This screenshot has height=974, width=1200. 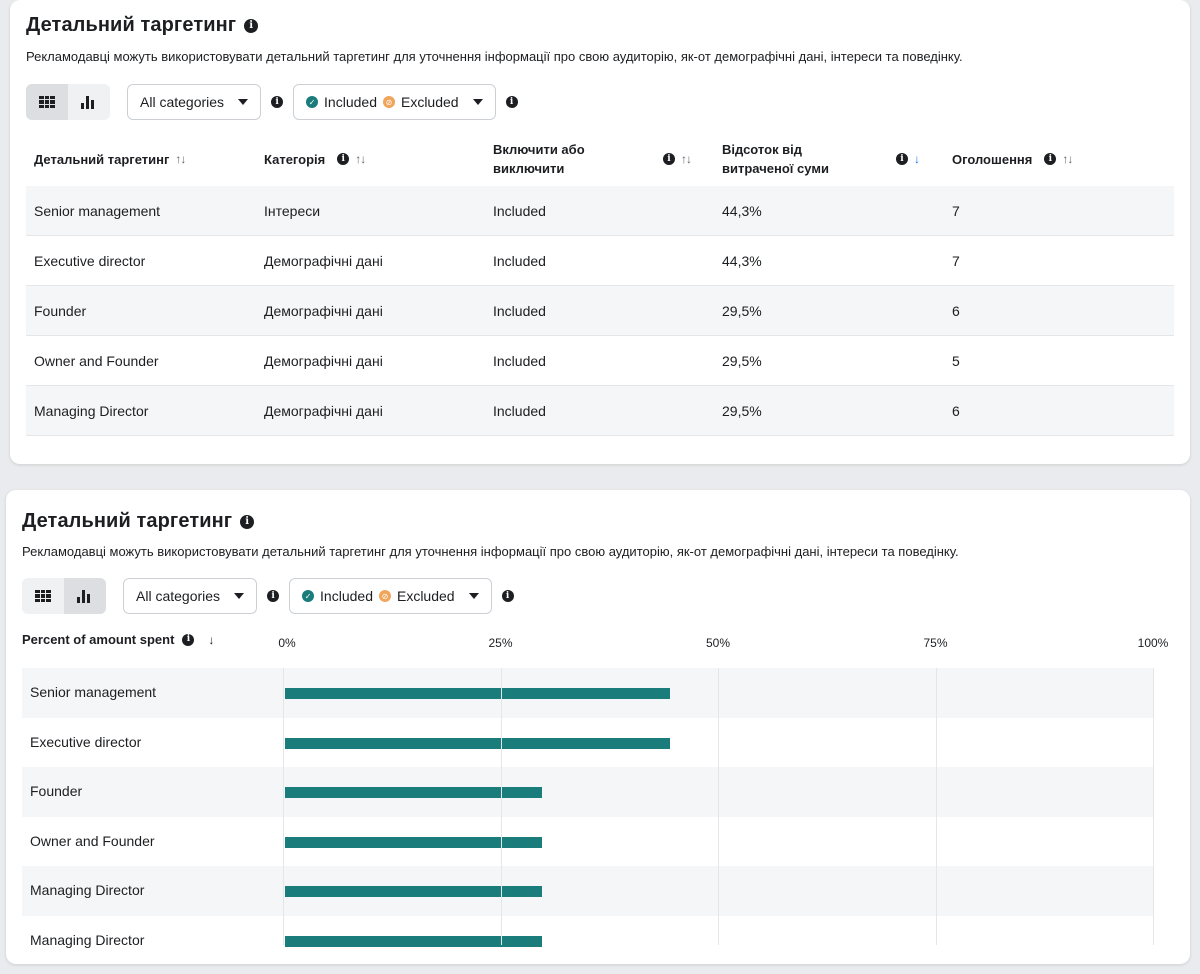 What do you see at coordinates (110, 159) in the screenshot?
I see `column-header-targeting: Детальний таргетинг ↑↓` at bounding box center [110, 159].